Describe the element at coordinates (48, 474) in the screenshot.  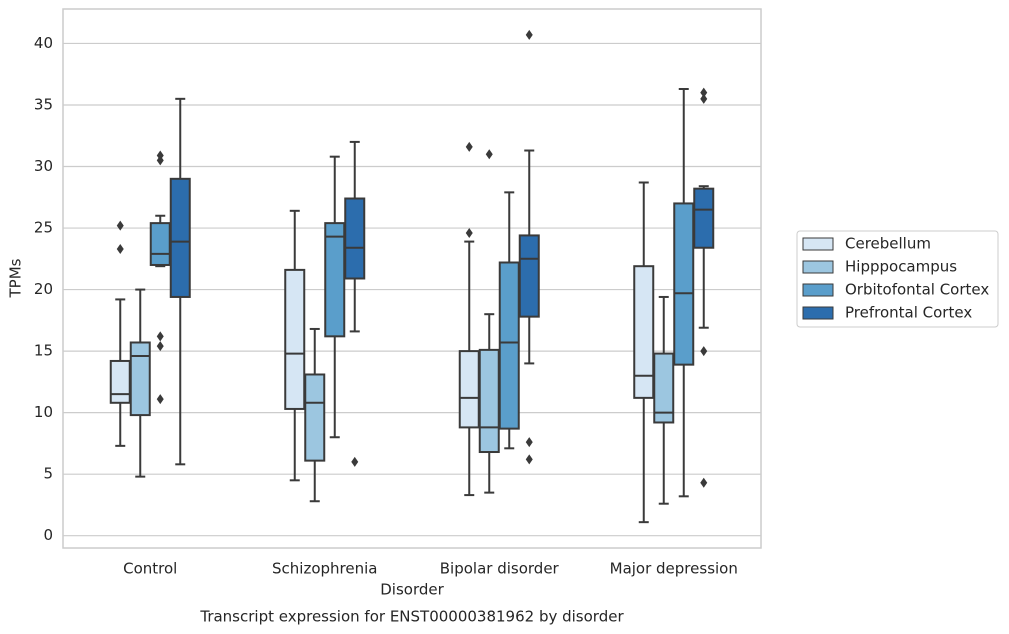
I see `y-tick-label: 5` at that location.